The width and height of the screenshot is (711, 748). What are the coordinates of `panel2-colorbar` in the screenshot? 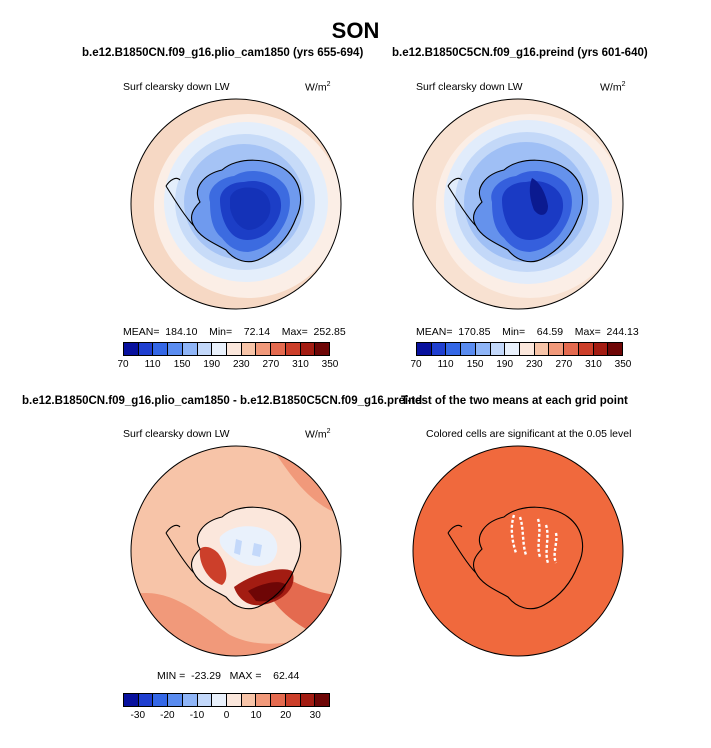 It's located at (519, 349).